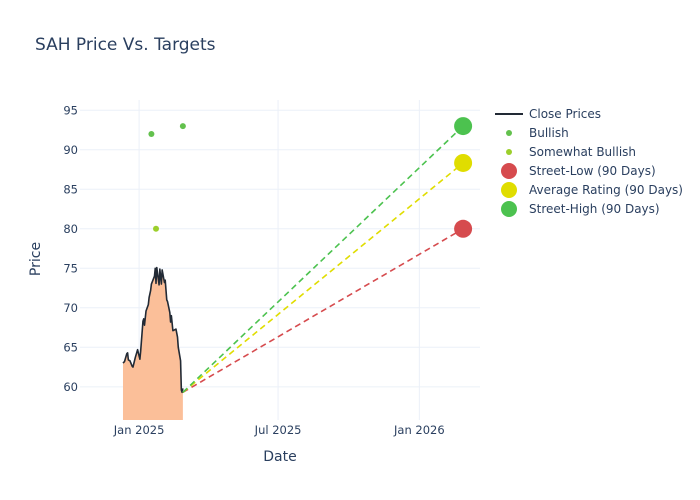 The image size is (700, 500). I want to click on legend-label: Street-High (90 Days), so click(594, 209).